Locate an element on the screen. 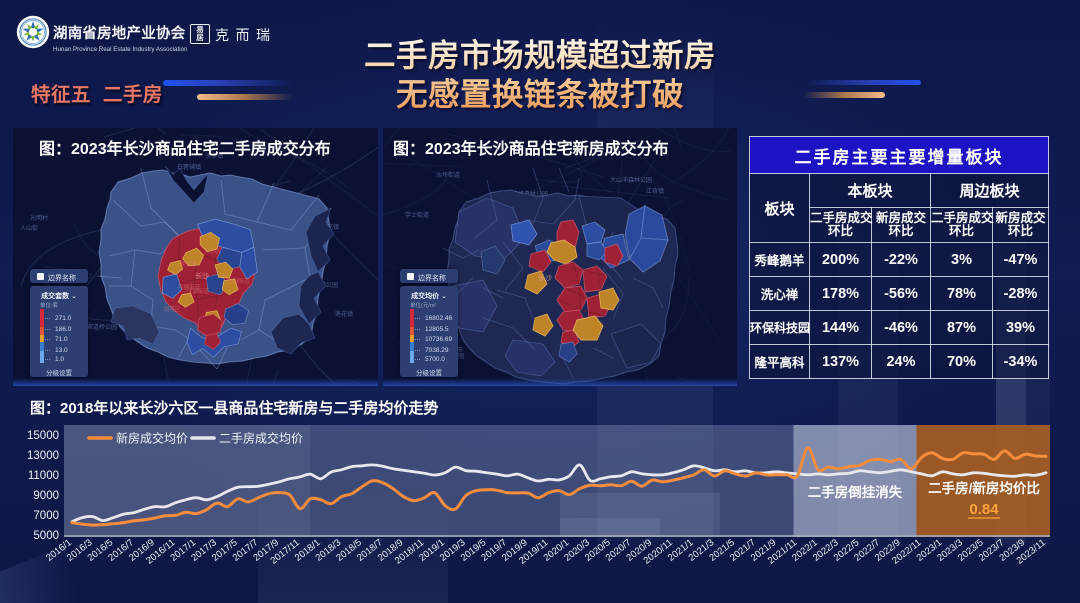 This screenshot has width=1080, height=603. svg-text: 黄花镇 is located at coordinates (330, 227).